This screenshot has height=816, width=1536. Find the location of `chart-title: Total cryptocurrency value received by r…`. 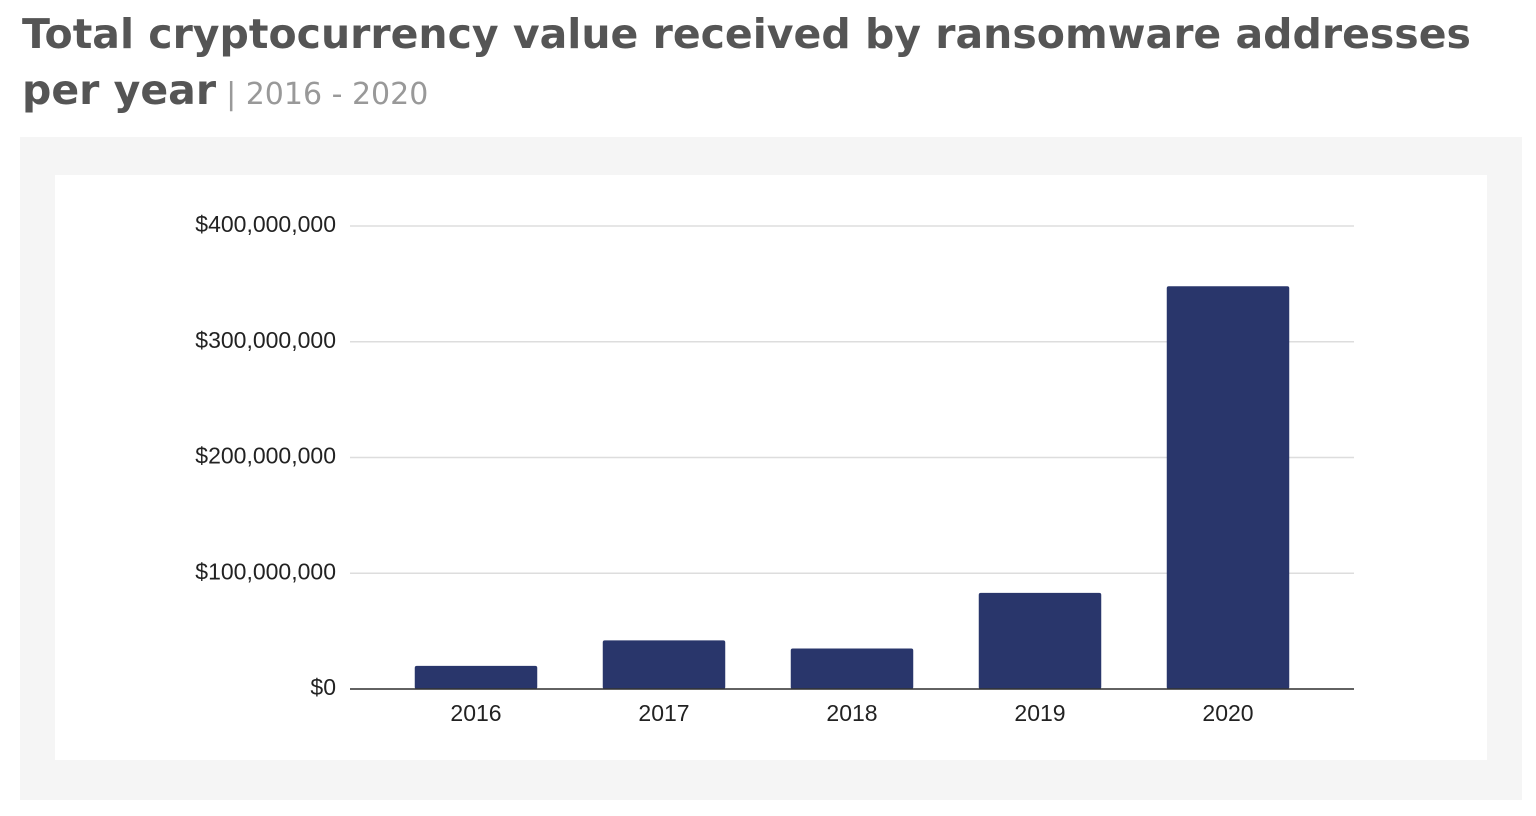

chart-title: Total cryptocurrency value received by r… is located at coordinates (746, 62).